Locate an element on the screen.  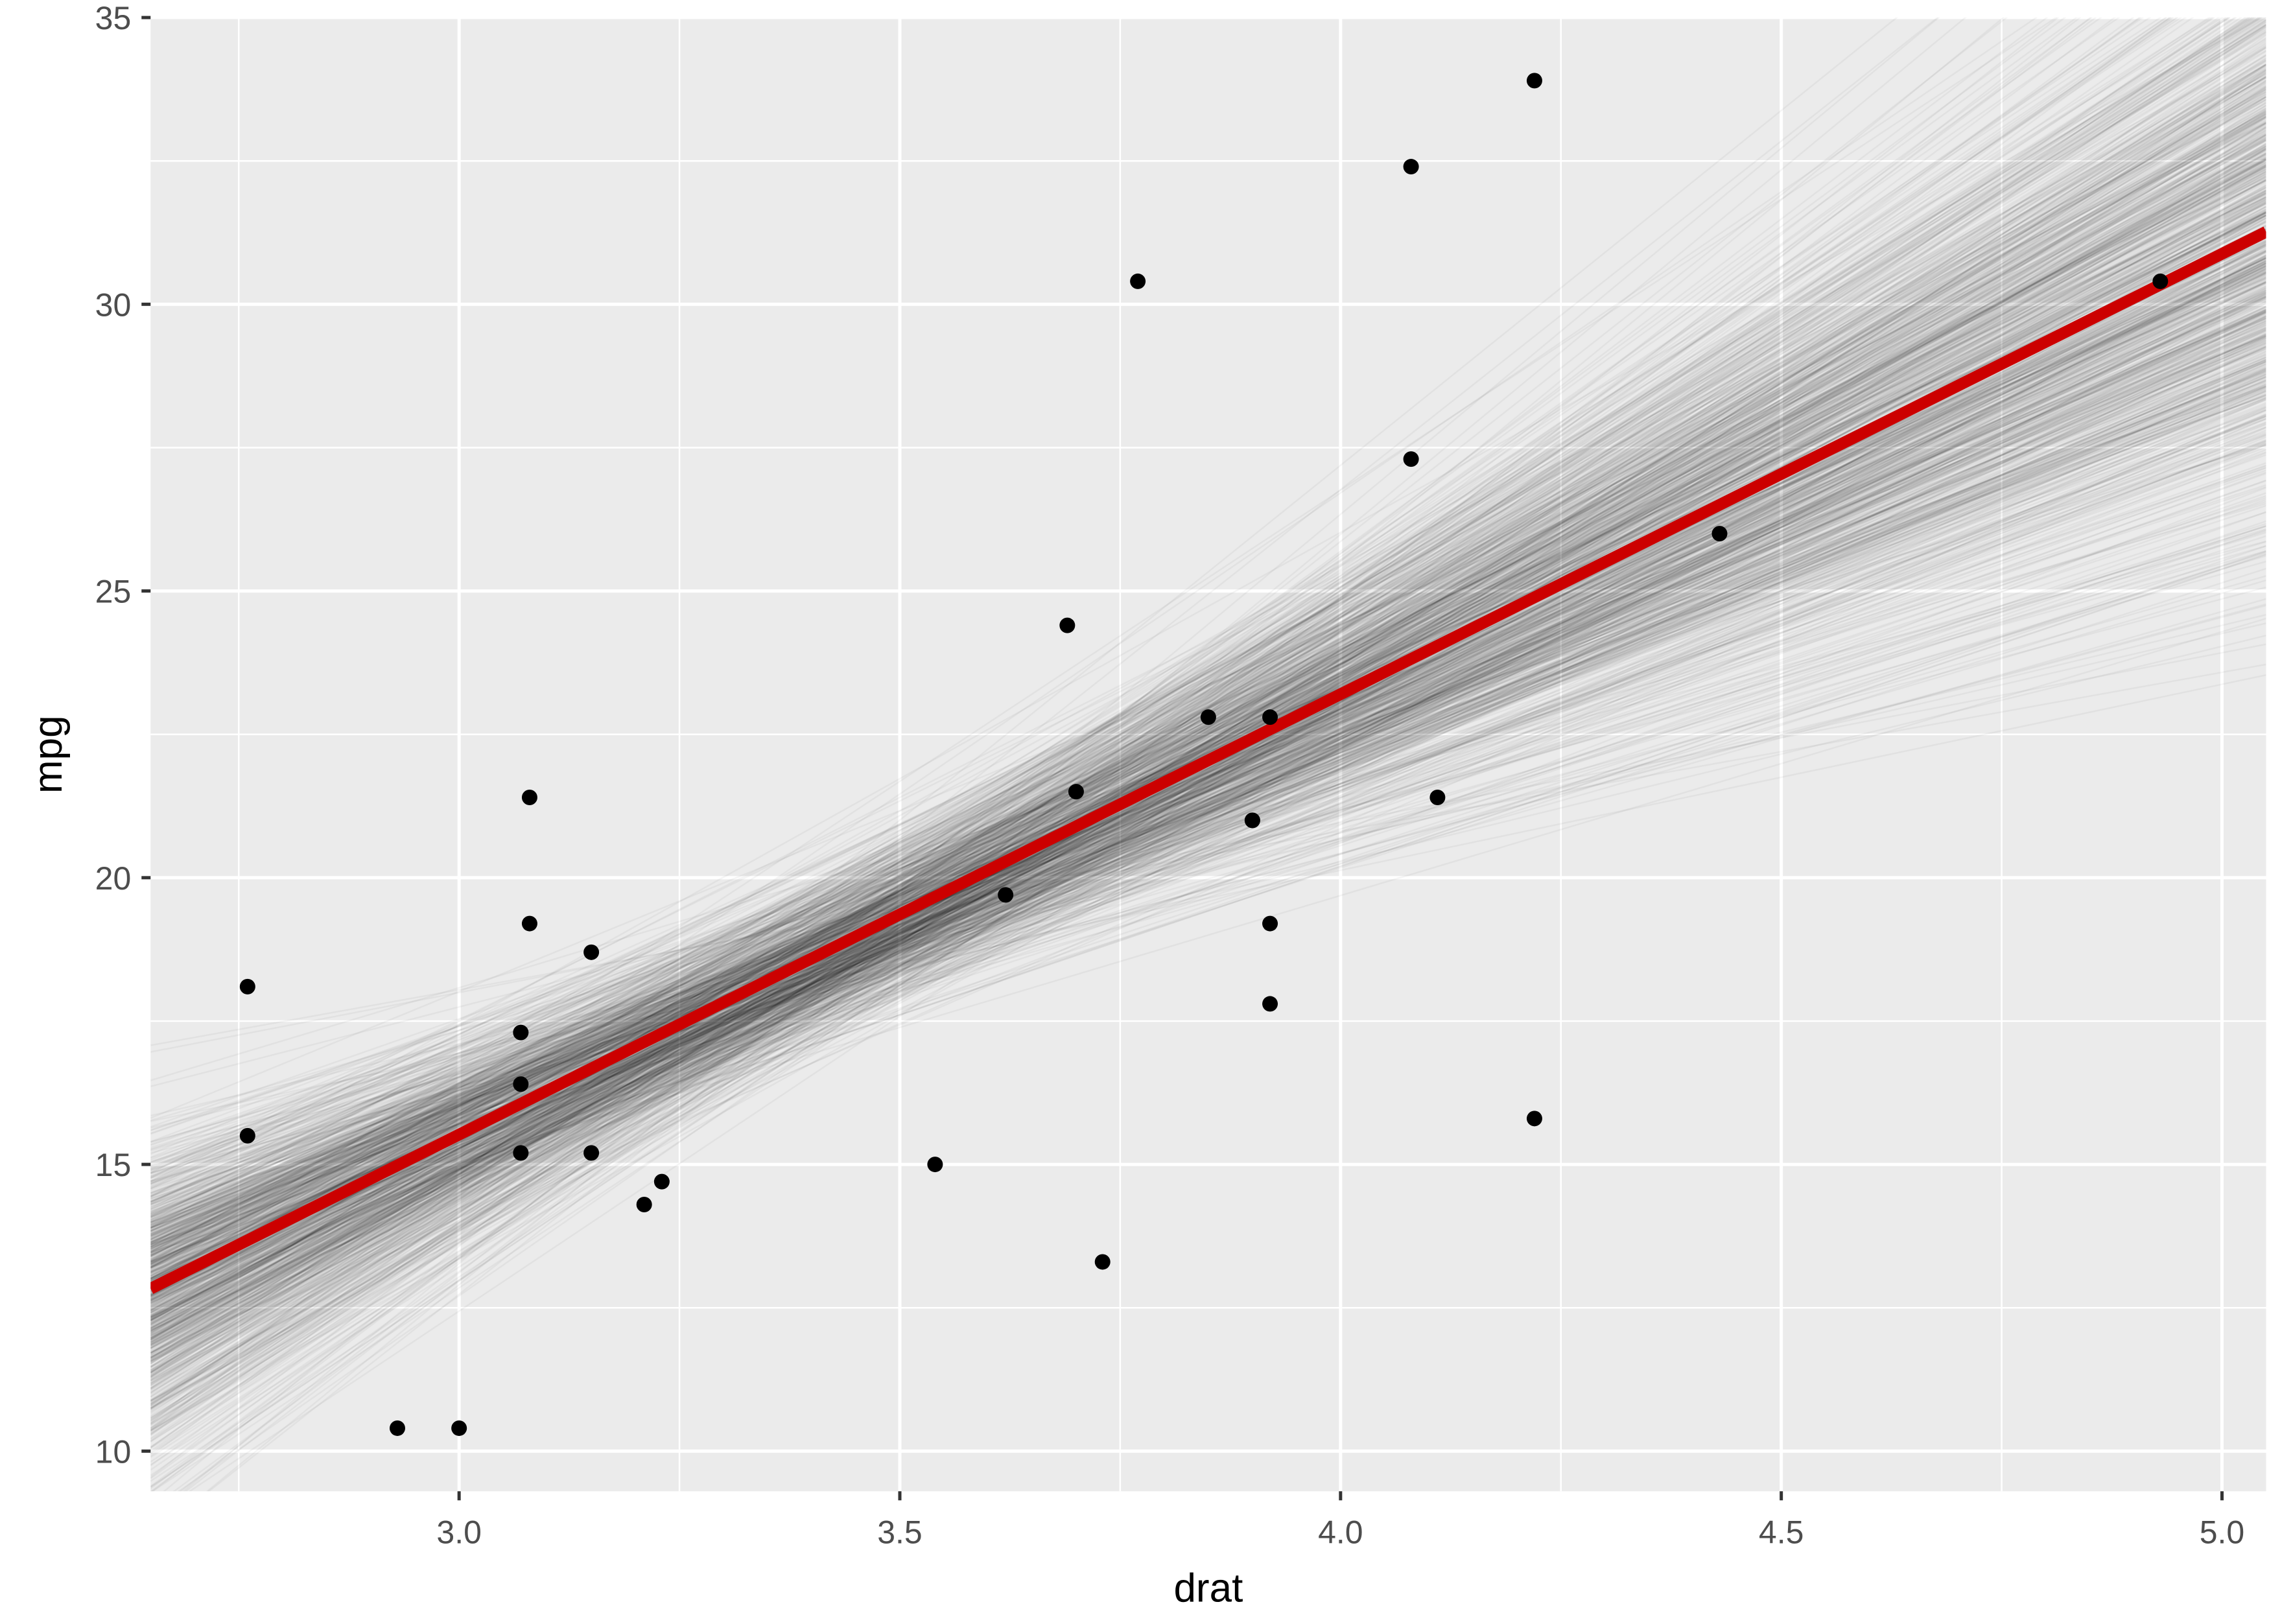
x-axis-title: drat is located at coordinates (1208, 1588).